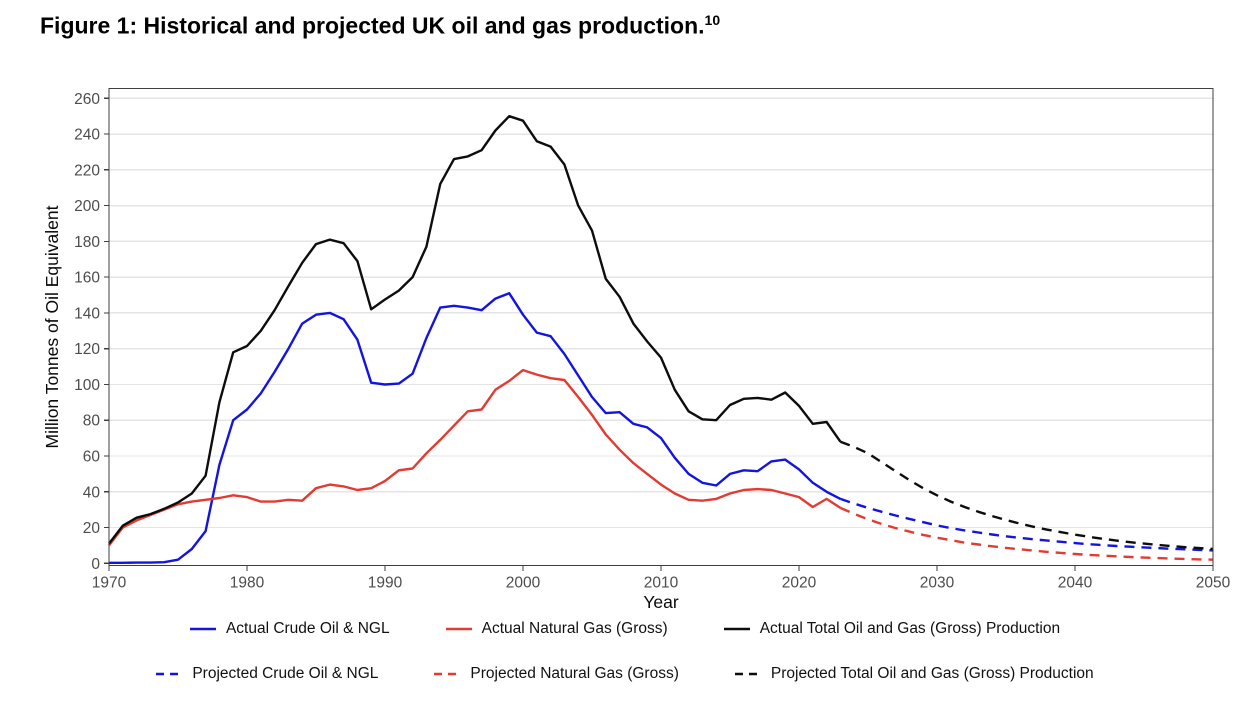  What do you see at coordinates (87, 99) in the screenshot?
I see `y-tick-label: 260` at bounding box center [87, 99].